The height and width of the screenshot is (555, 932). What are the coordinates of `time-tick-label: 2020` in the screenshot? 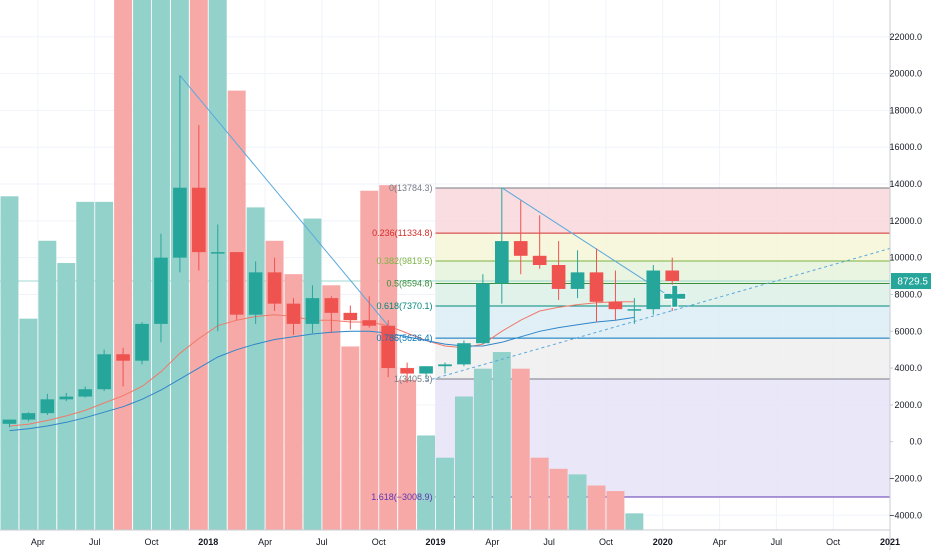 It's located at (663, 542).